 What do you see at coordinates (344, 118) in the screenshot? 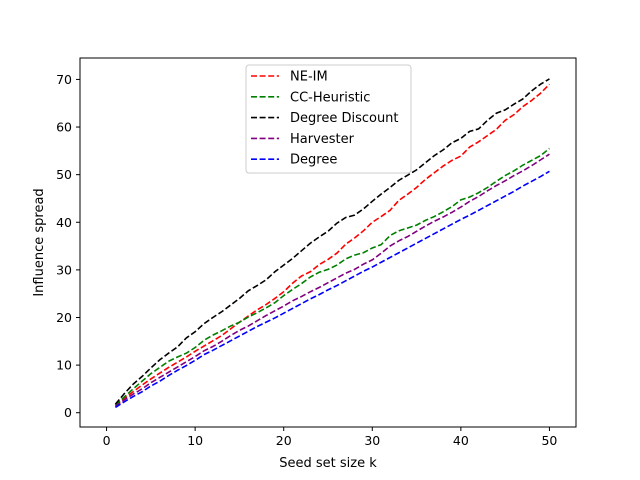
I see `legend-label: Degree Discount` at bounding box center [344, 118].